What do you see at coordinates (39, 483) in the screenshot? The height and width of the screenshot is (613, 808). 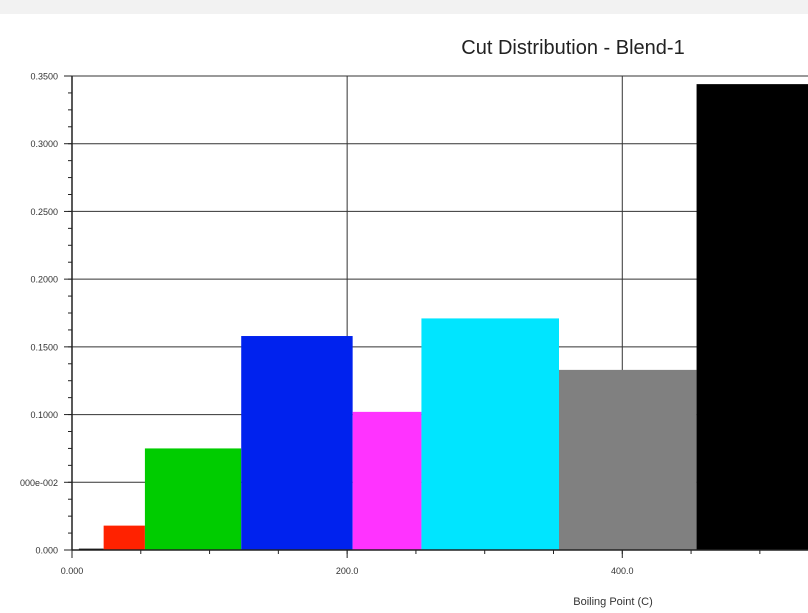 I see `y-tick-label: 000e-002` at bounding box center [39, 483].